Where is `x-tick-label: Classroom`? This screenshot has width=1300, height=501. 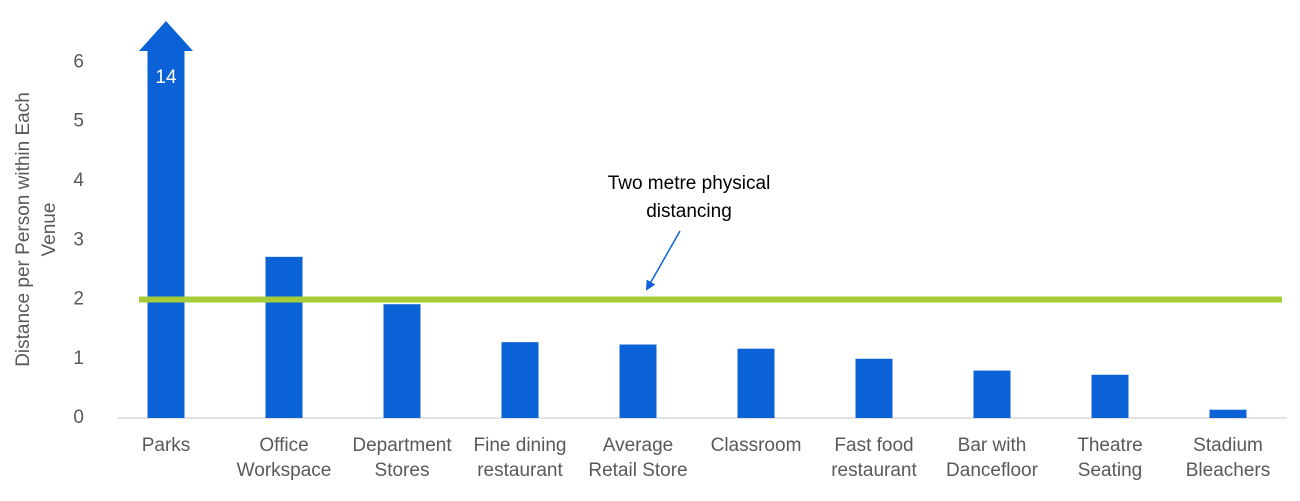
x-tick-label: Classroom is located at coordinates (756, 445).